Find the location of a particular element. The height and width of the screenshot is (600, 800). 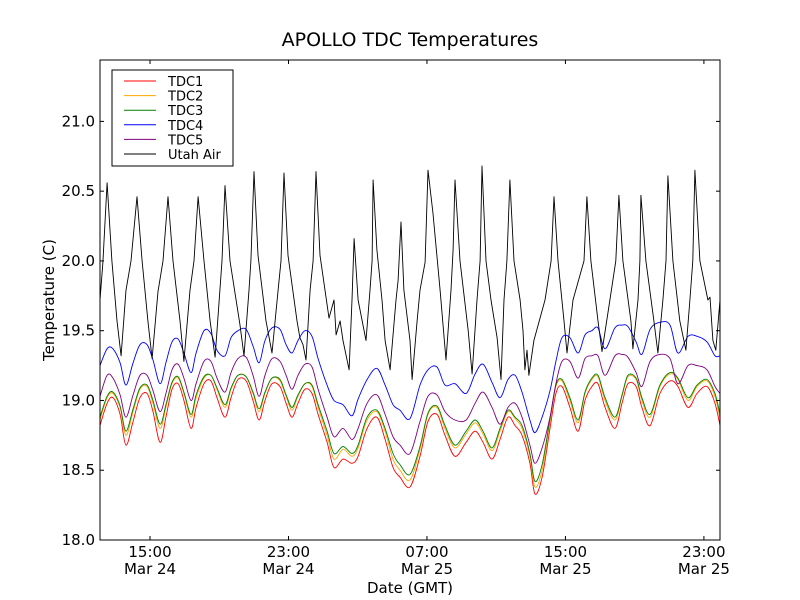

y-axis-label: Temperature (C) is located at coordinates (49, 300).